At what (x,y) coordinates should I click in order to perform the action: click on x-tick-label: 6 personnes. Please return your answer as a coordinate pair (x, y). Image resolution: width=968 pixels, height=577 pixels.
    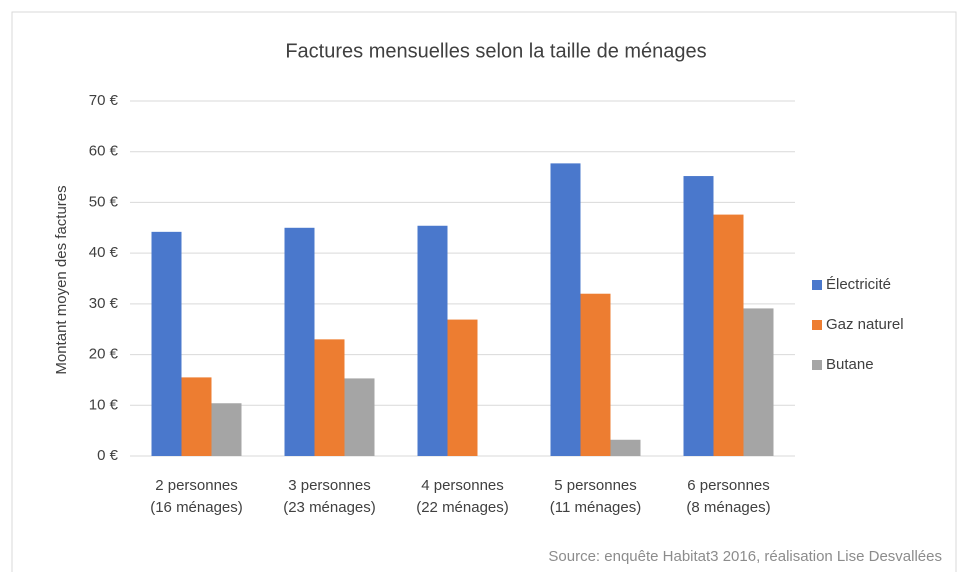
    Looking at the image, I should click on (728, 485).